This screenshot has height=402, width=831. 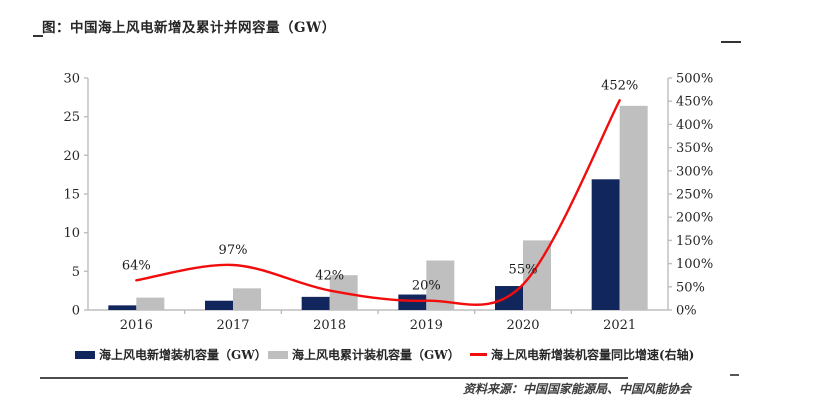 What do you see at coordinates (278, 354) in the screenshot?
I see `legend-swatch-cumulative-capacity` at bounding box center [278, 354].